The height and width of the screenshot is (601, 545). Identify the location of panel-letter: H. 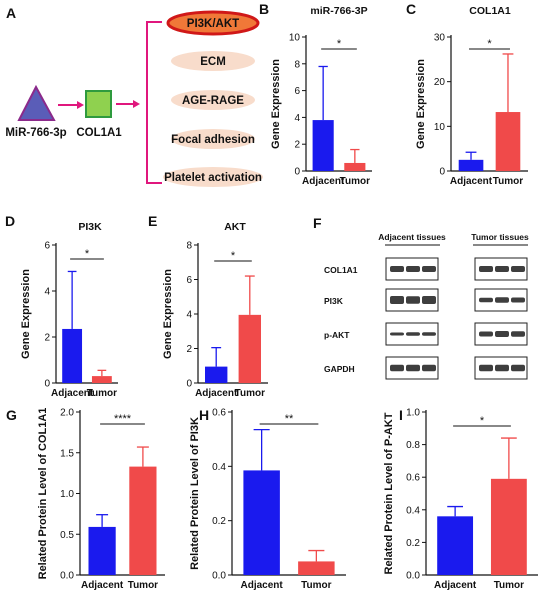
(204, 415).